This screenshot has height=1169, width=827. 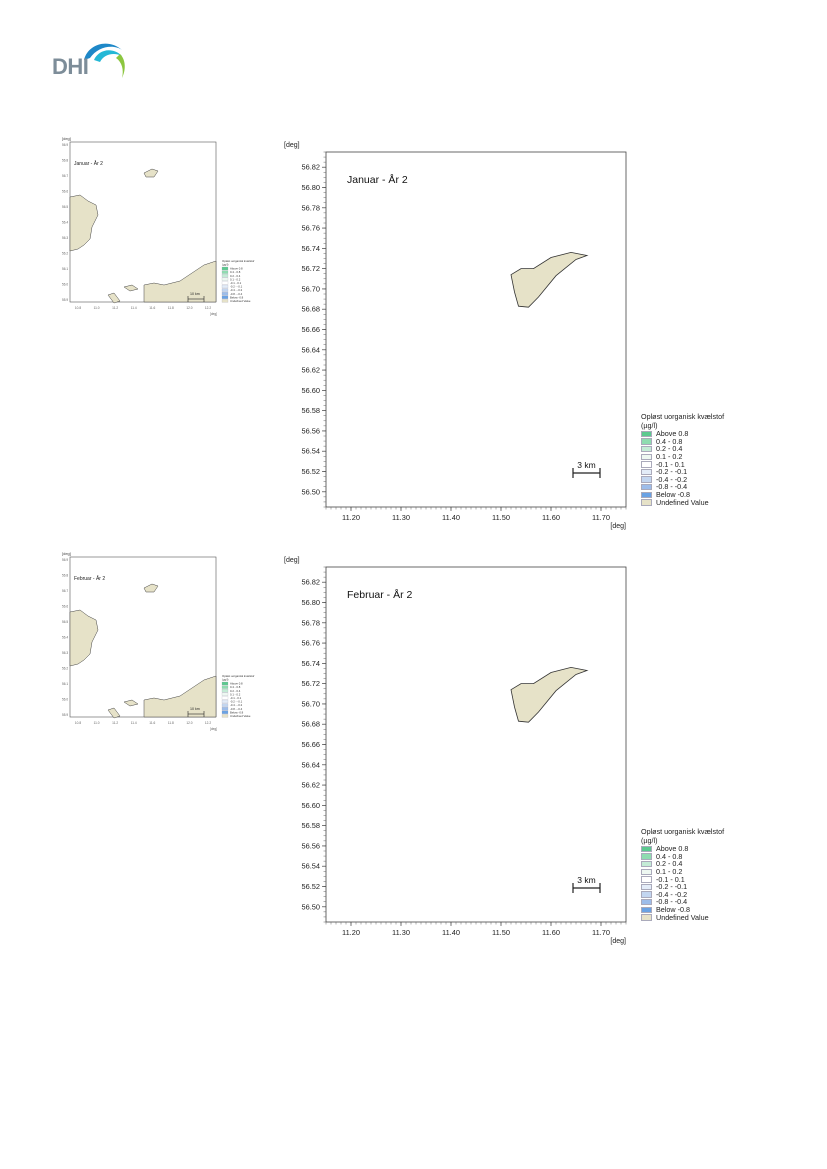 I want to click on legend-item: Undefined Value, so click(x=701, y=502).